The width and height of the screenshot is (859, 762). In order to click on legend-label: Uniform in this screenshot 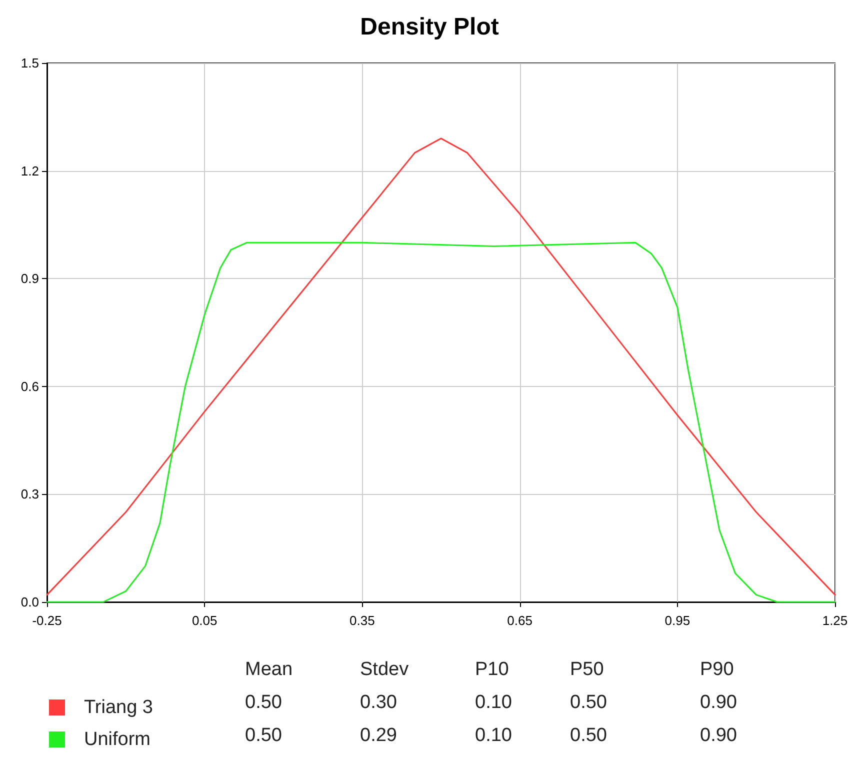, I will do `click(117, 739)`.